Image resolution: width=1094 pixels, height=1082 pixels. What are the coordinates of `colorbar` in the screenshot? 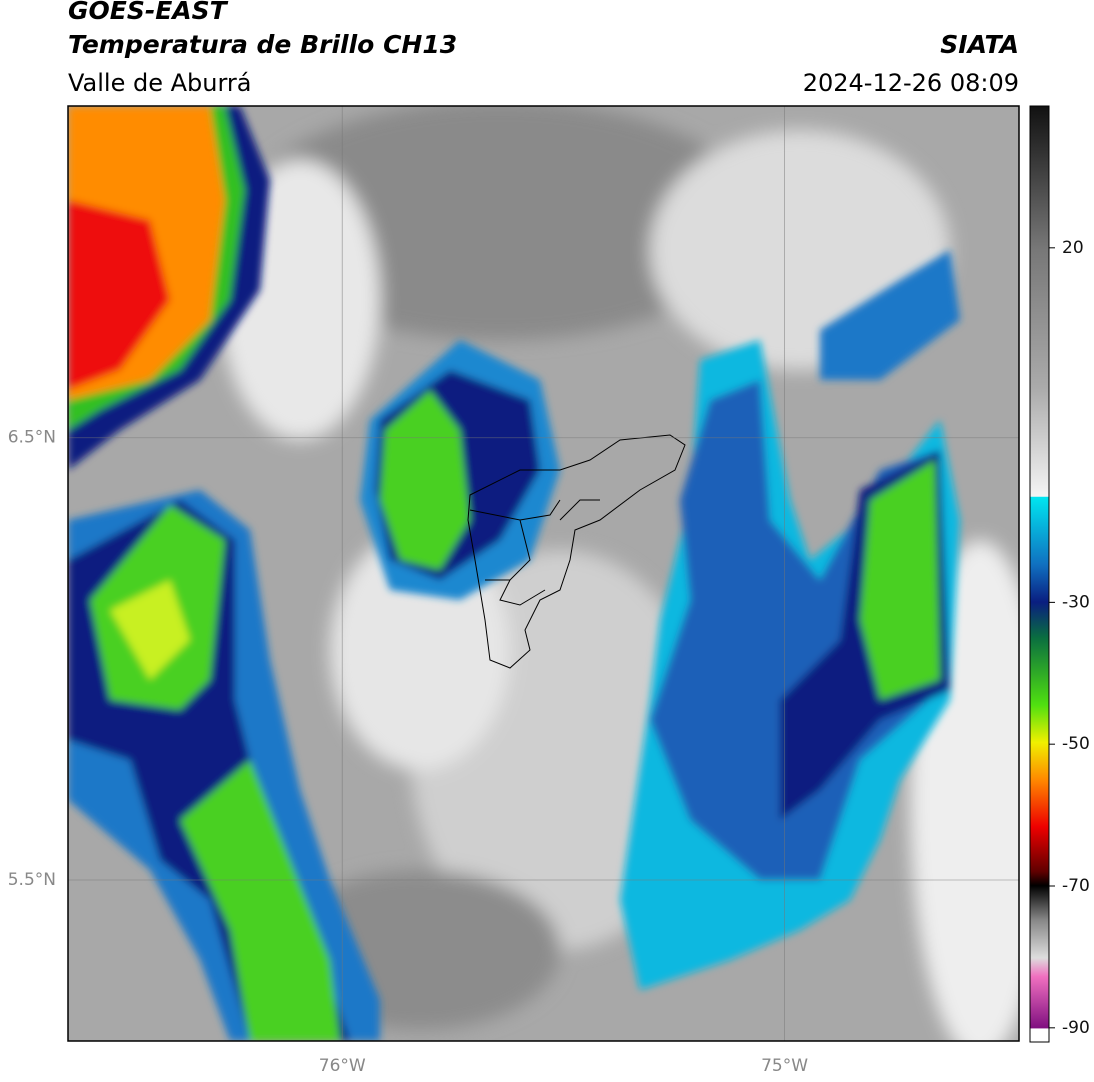 It's located at (1039, 574).